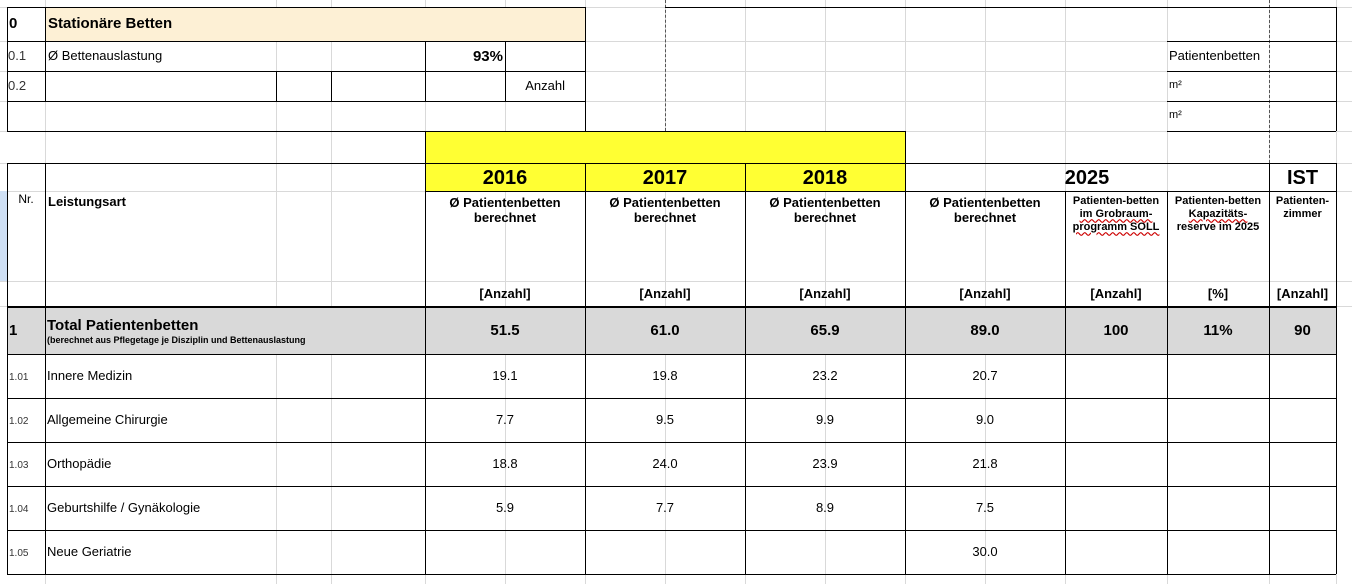 The image size is (1352, 584). What do you see at coordinates (505, 463) in the screenshot?
I see `row-value-2016: 18.8` at bounding box center [505, 463].